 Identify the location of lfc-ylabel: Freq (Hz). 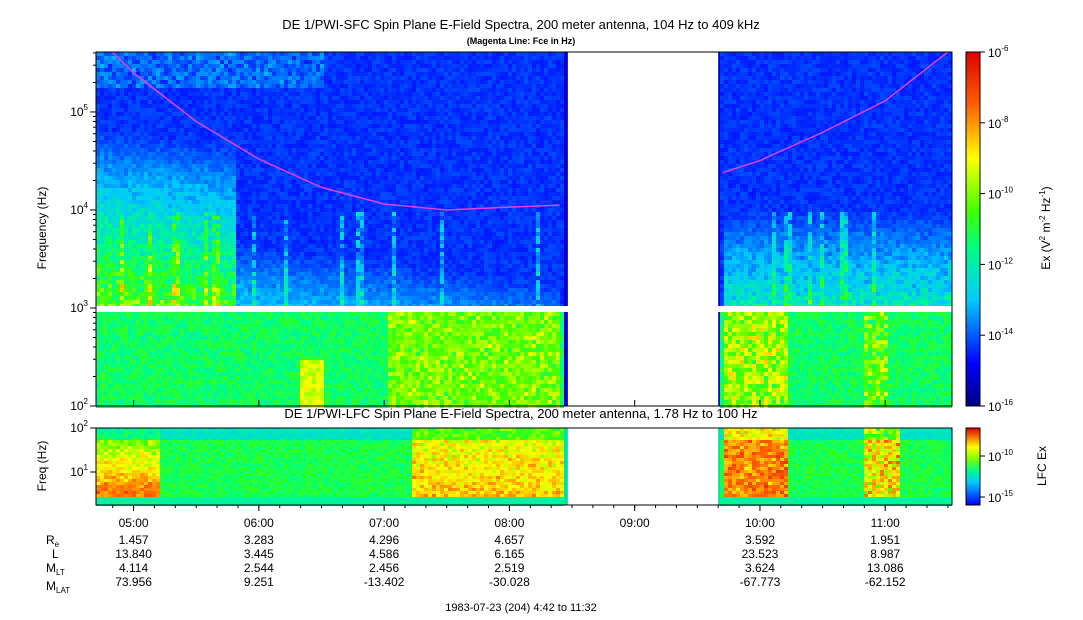
(42, 466).